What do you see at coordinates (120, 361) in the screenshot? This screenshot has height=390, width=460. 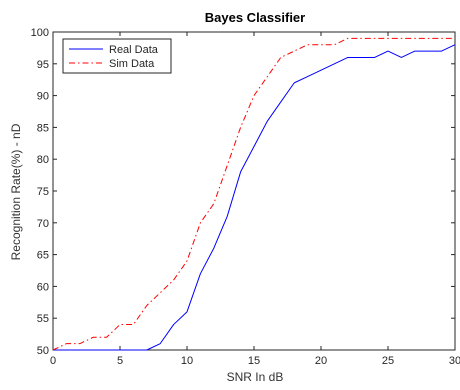 I see `x-tick-label: 5` at bounding box center [120, 361].